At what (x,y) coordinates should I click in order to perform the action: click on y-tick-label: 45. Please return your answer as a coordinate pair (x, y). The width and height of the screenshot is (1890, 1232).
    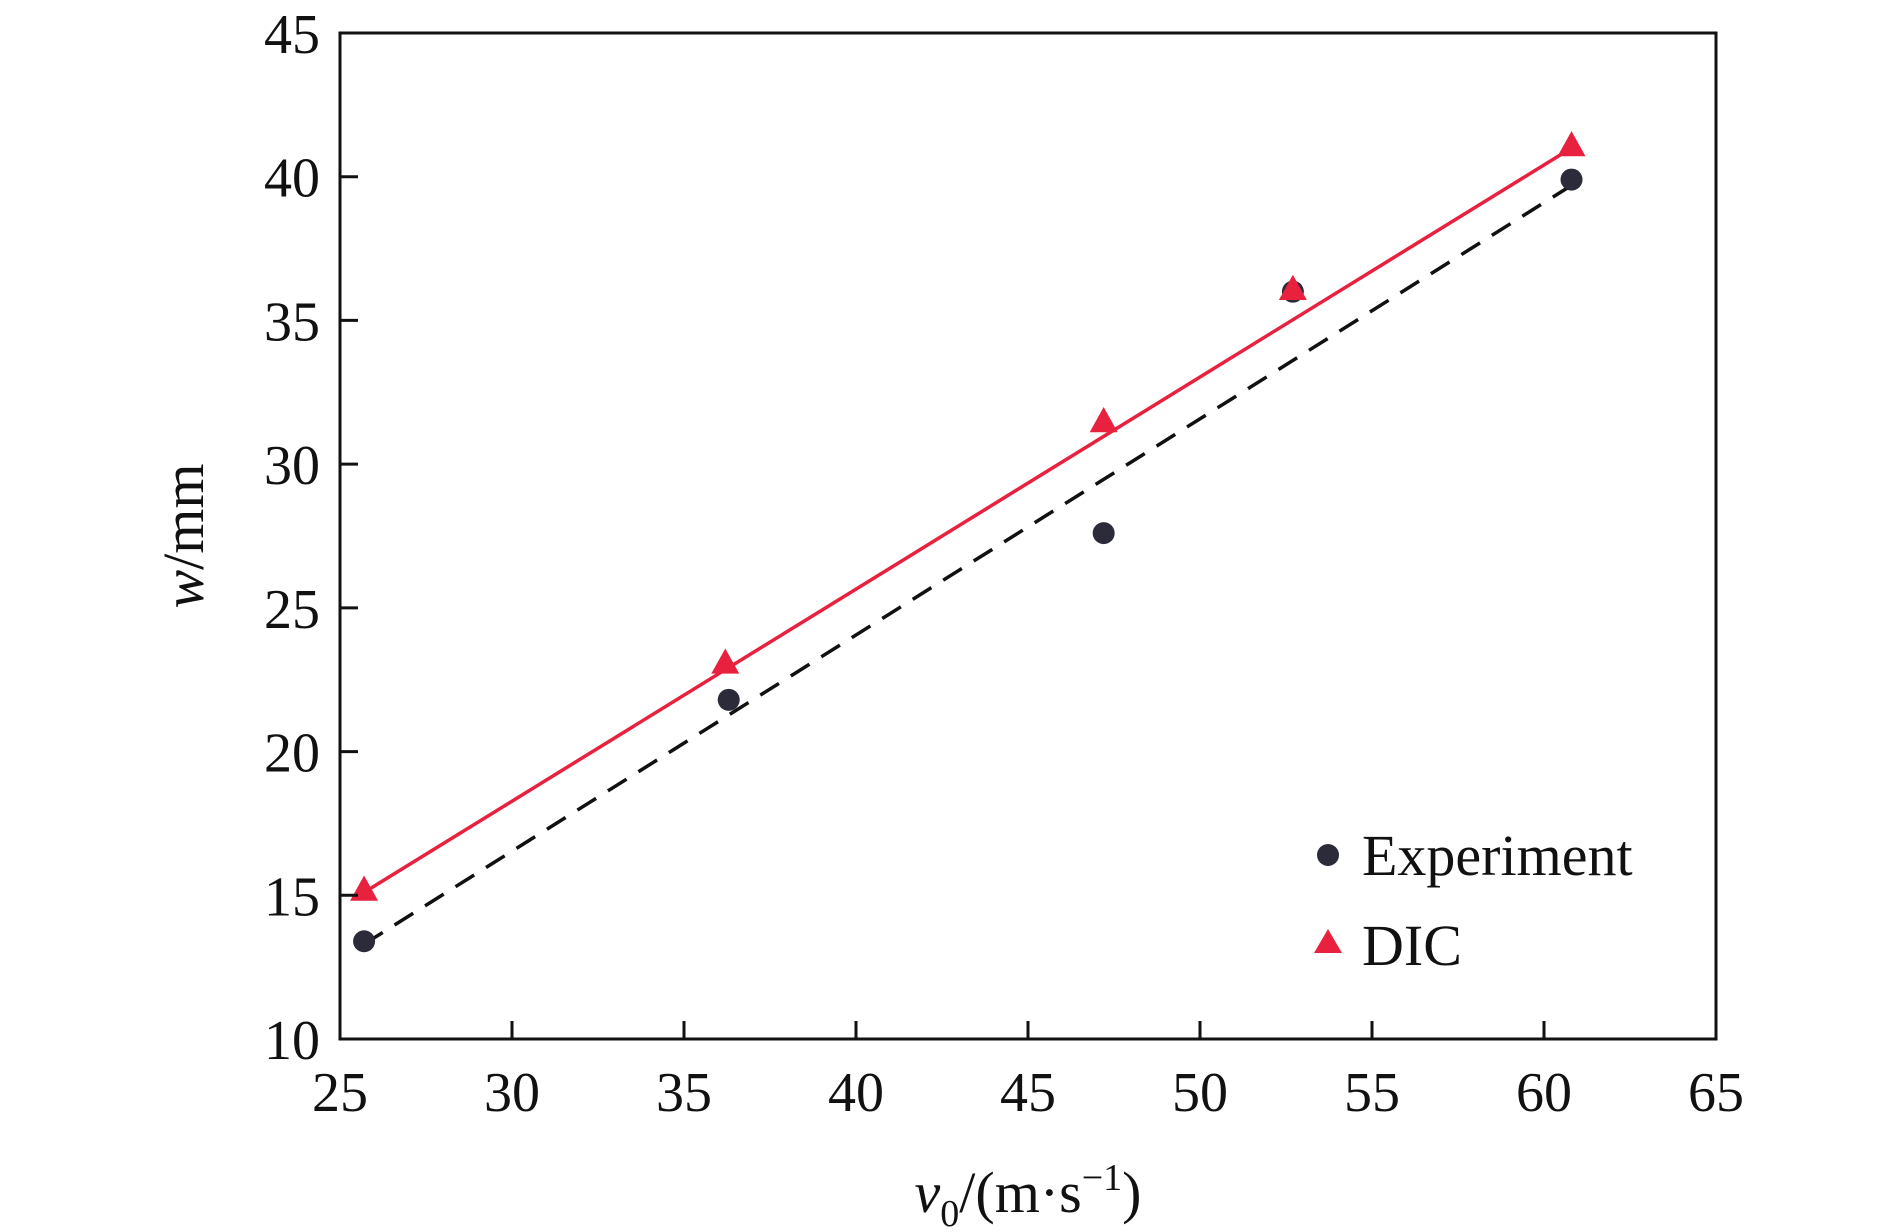
    Looking at the image, I should click on (292, 35).